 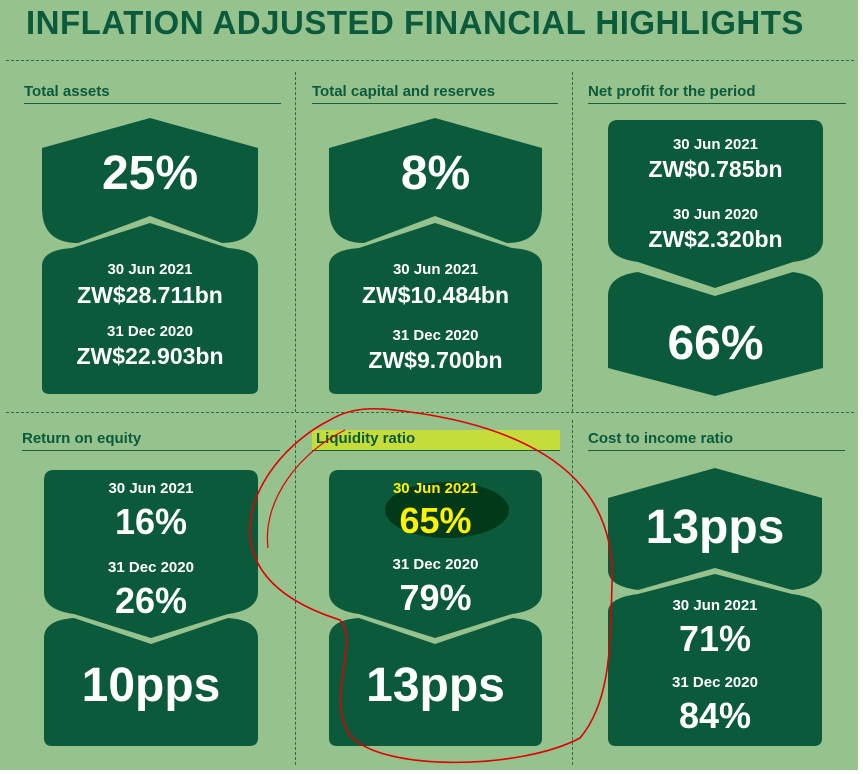 I want to click on total-assets-label: Total assets, so click(x=152, y=93).